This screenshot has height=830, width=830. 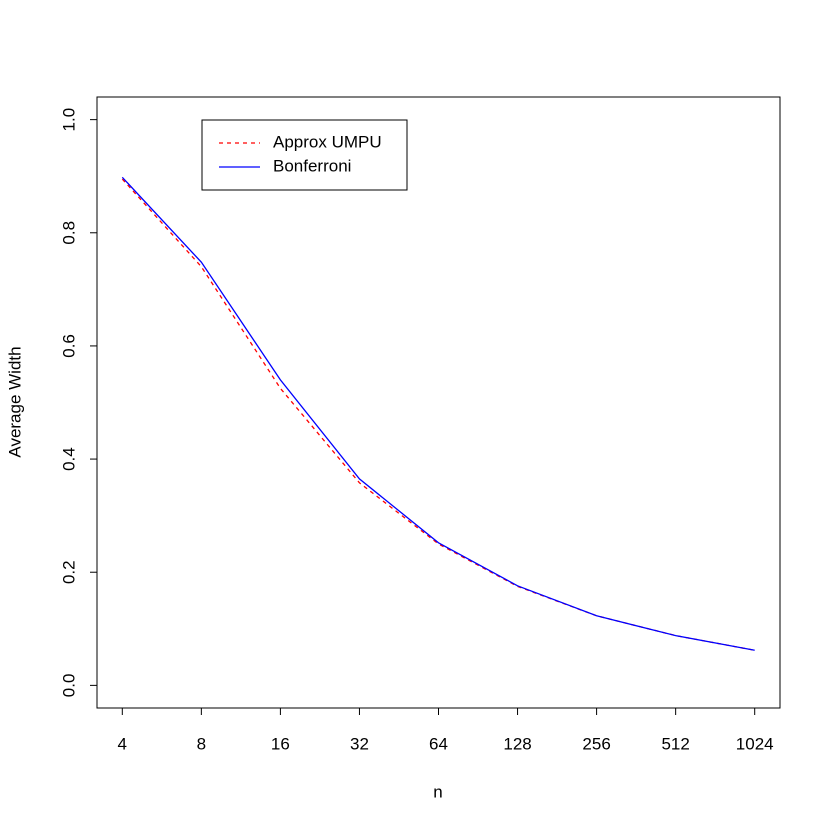 I want to click on y-tick-label: 0.2, so click(x=68, y=572).